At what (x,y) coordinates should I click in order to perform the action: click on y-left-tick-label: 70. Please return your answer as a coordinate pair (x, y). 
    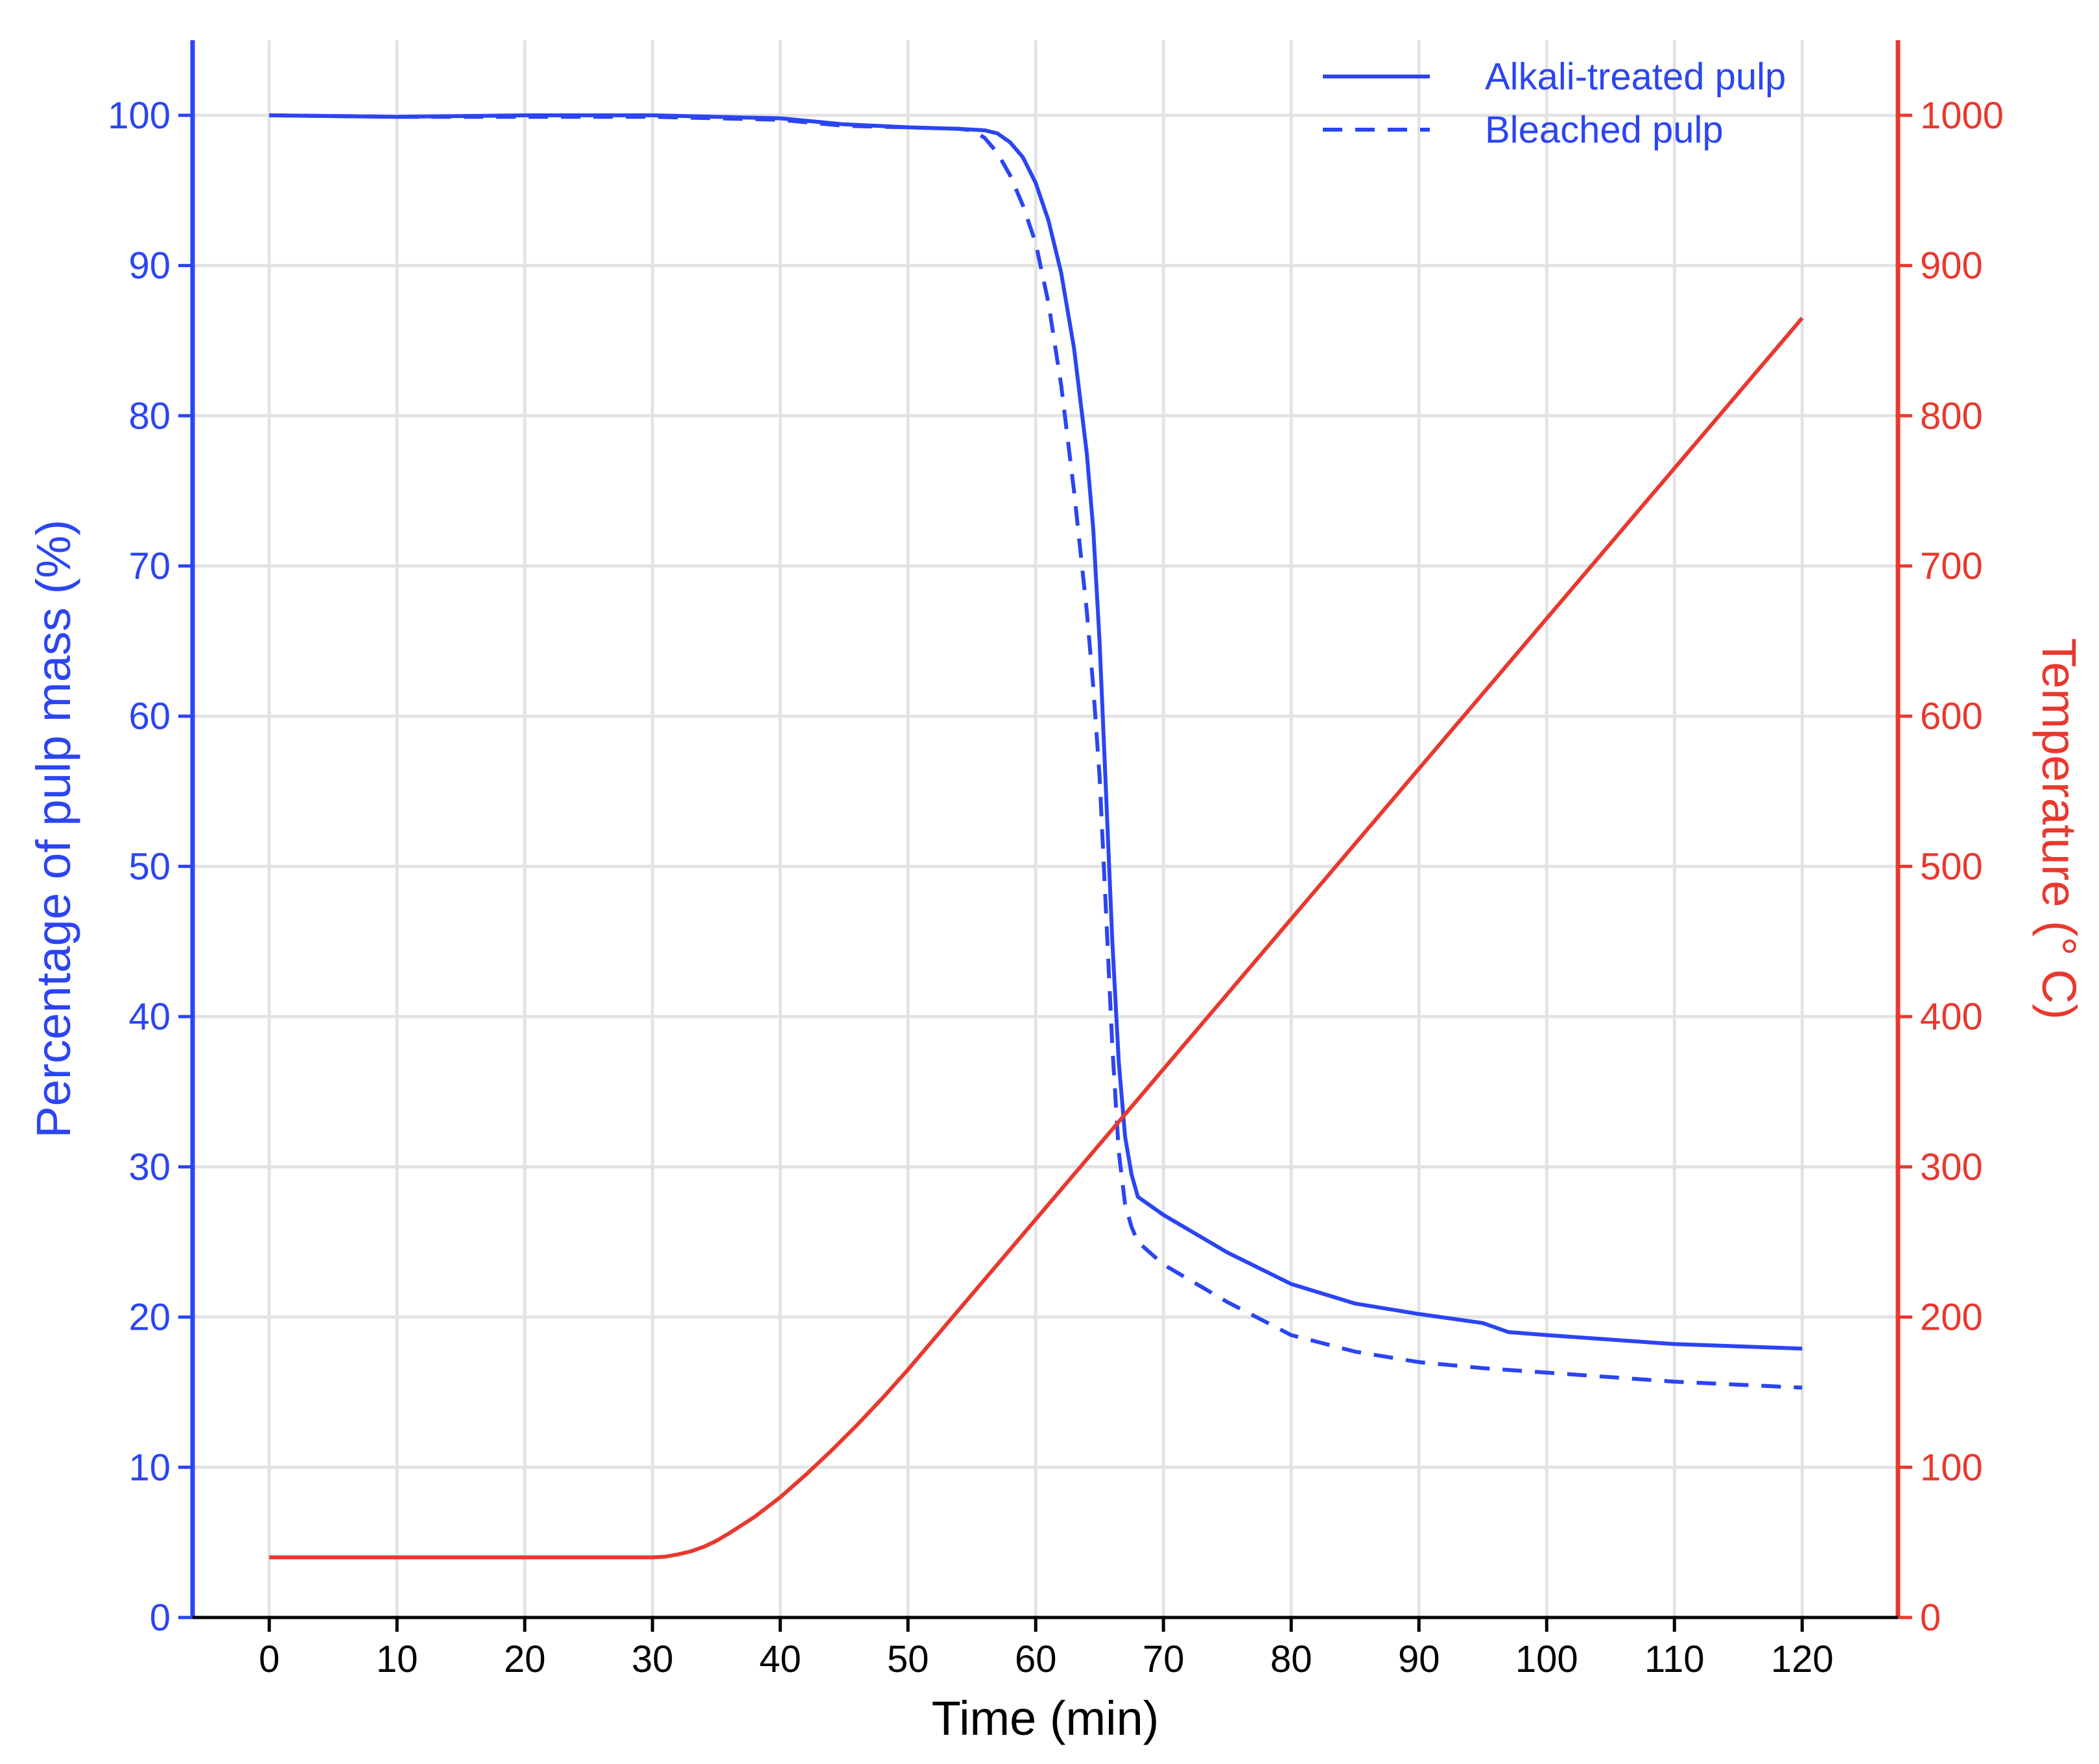
    Looking at the image, I should click on (149, 566).